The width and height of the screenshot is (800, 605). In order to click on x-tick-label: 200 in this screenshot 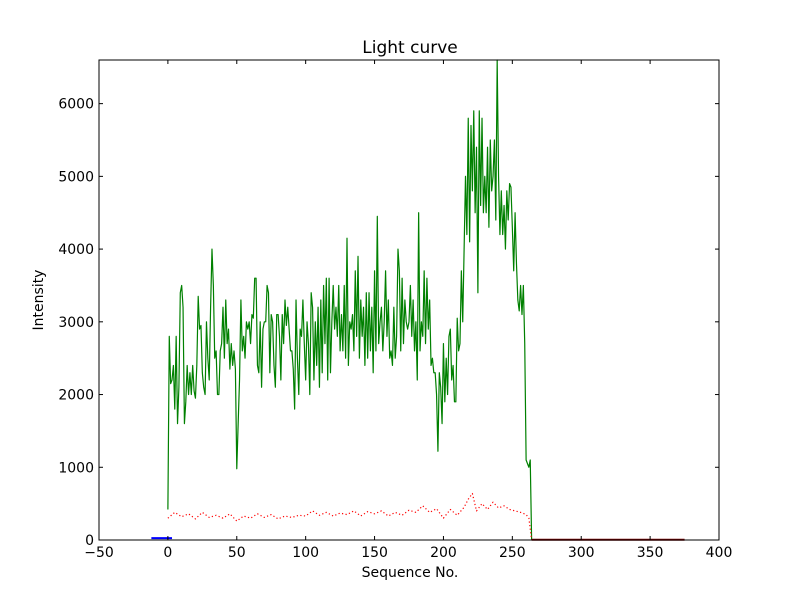, I will do `click(443, 553)`.